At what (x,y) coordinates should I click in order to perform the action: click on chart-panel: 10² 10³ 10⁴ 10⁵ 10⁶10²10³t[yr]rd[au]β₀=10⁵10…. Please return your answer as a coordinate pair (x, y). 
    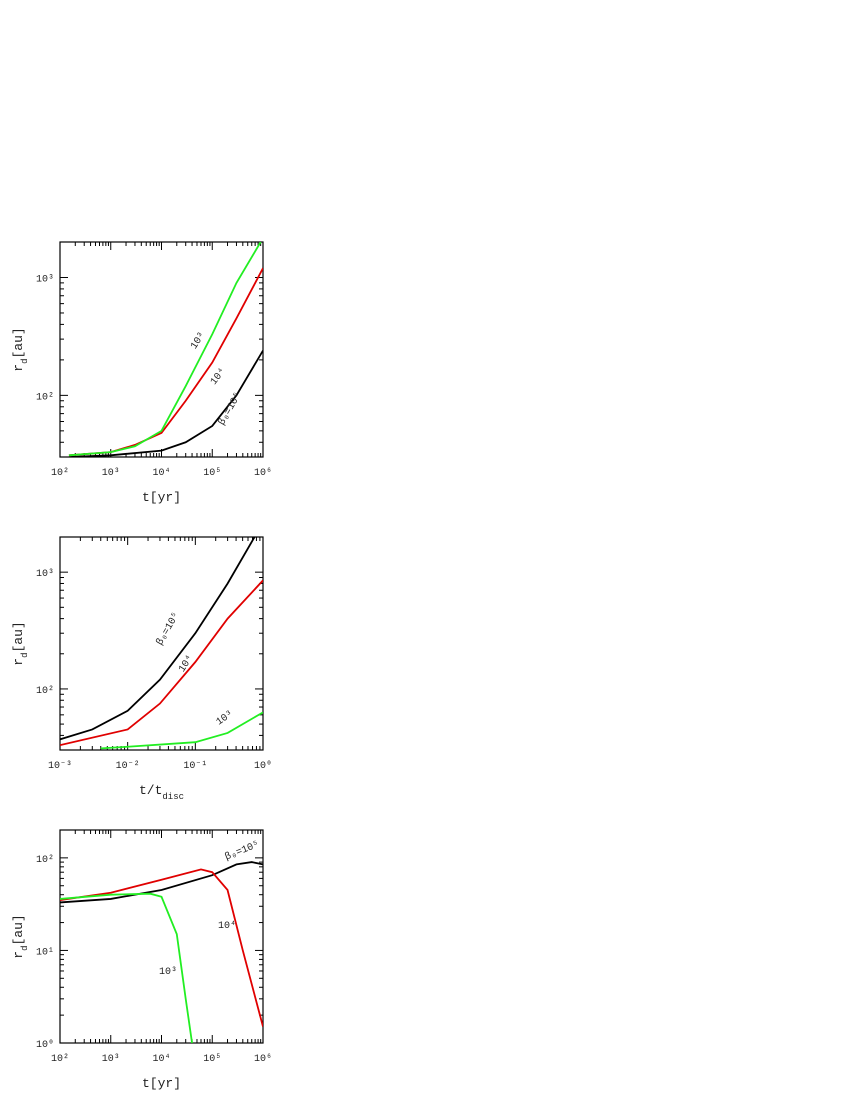
    Looking at the image, I should click on (141, 373).